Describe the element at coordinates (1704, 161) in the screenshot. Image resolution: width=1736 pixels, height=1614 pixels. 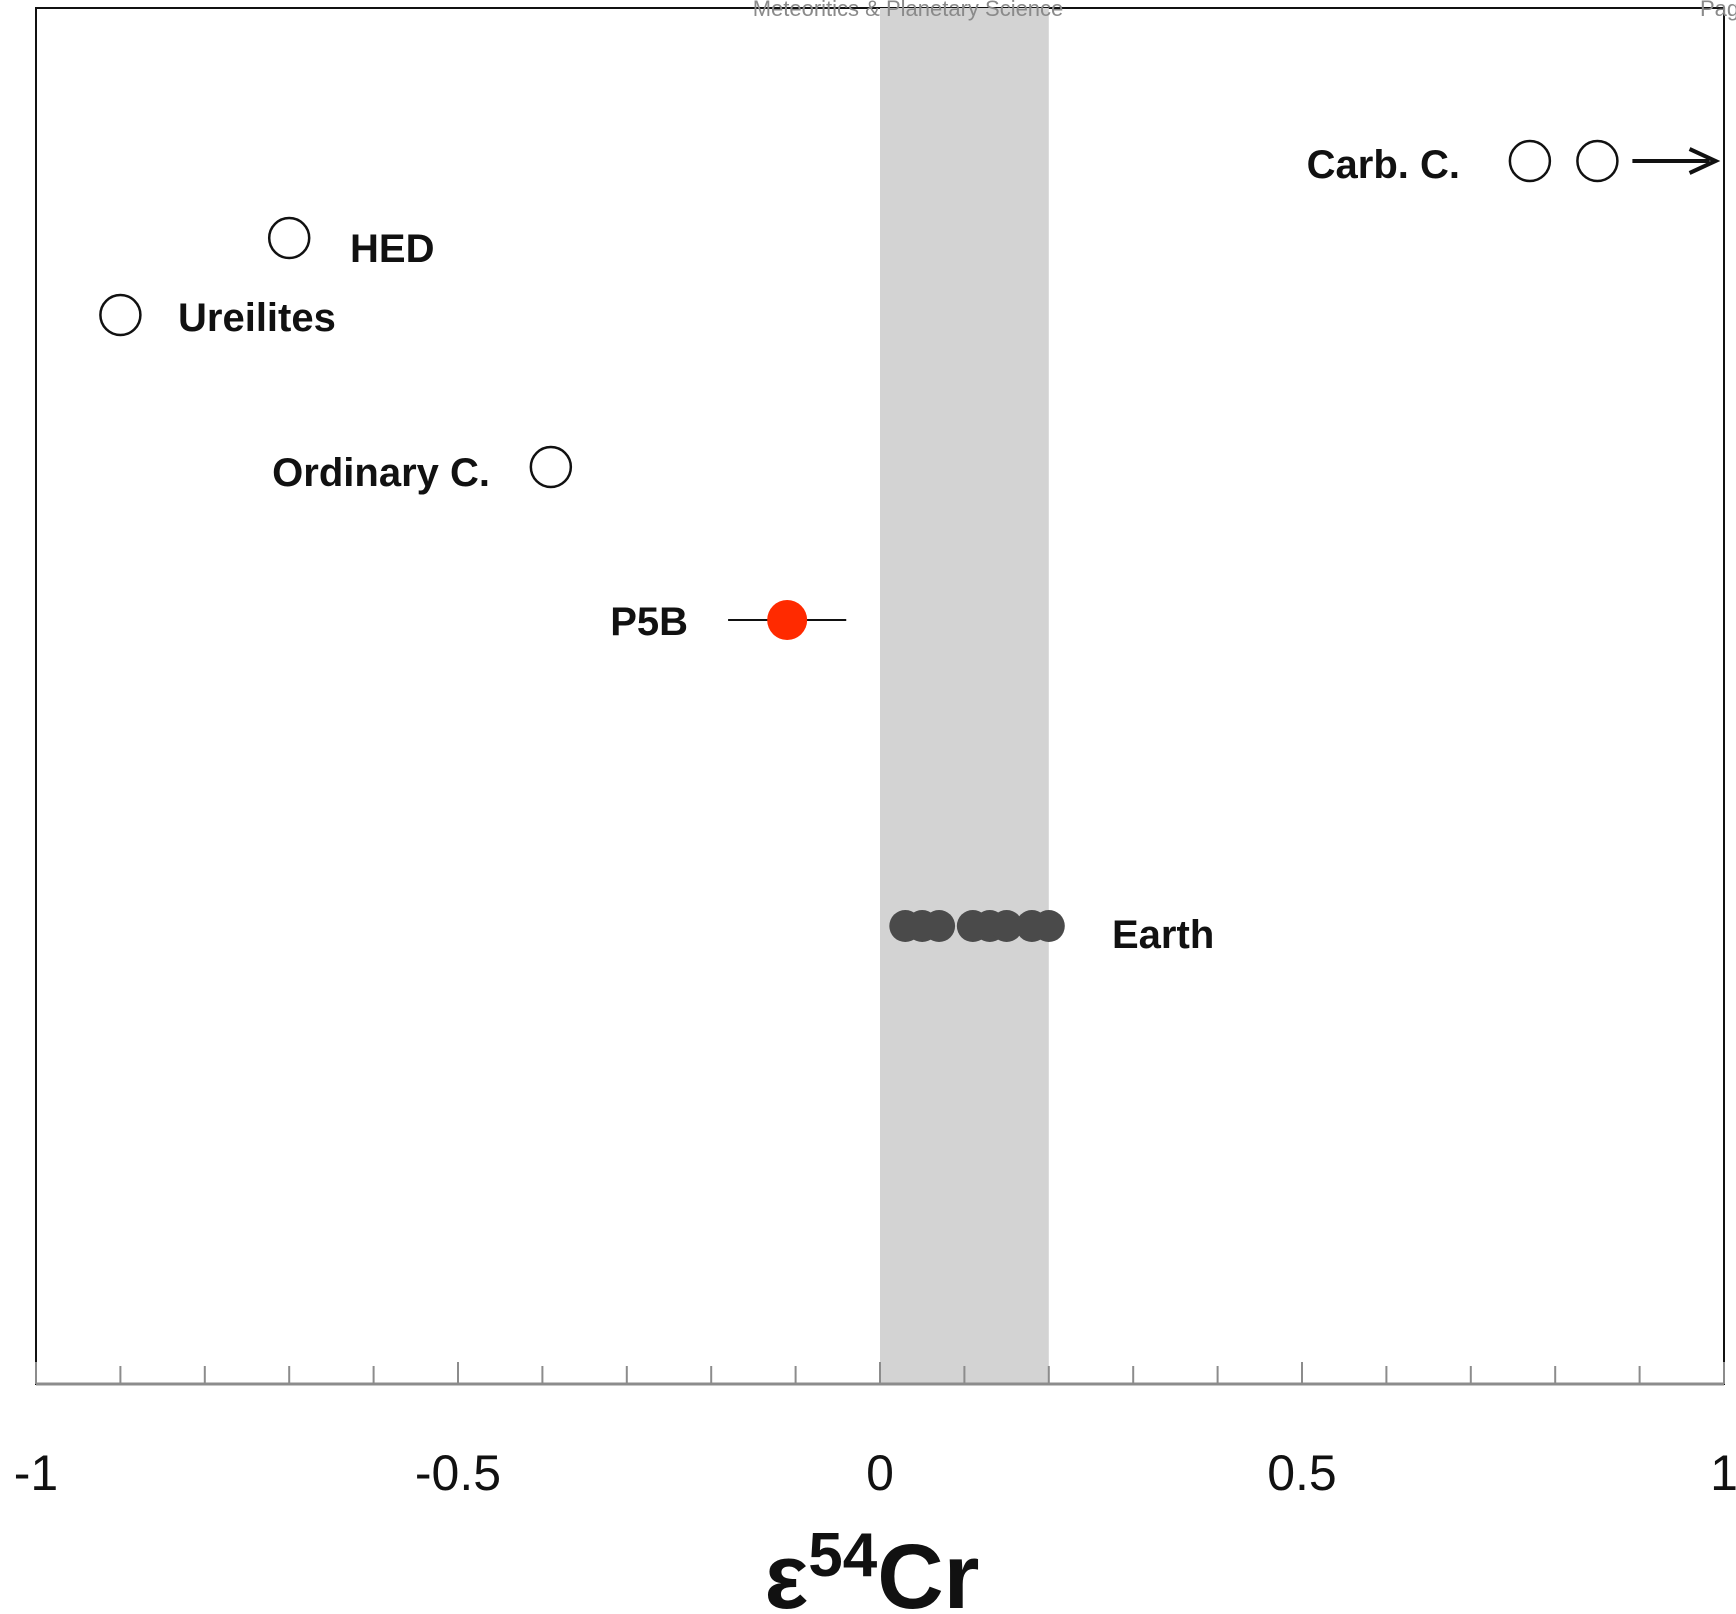
I see `carb-c-arrow-head` at that location.